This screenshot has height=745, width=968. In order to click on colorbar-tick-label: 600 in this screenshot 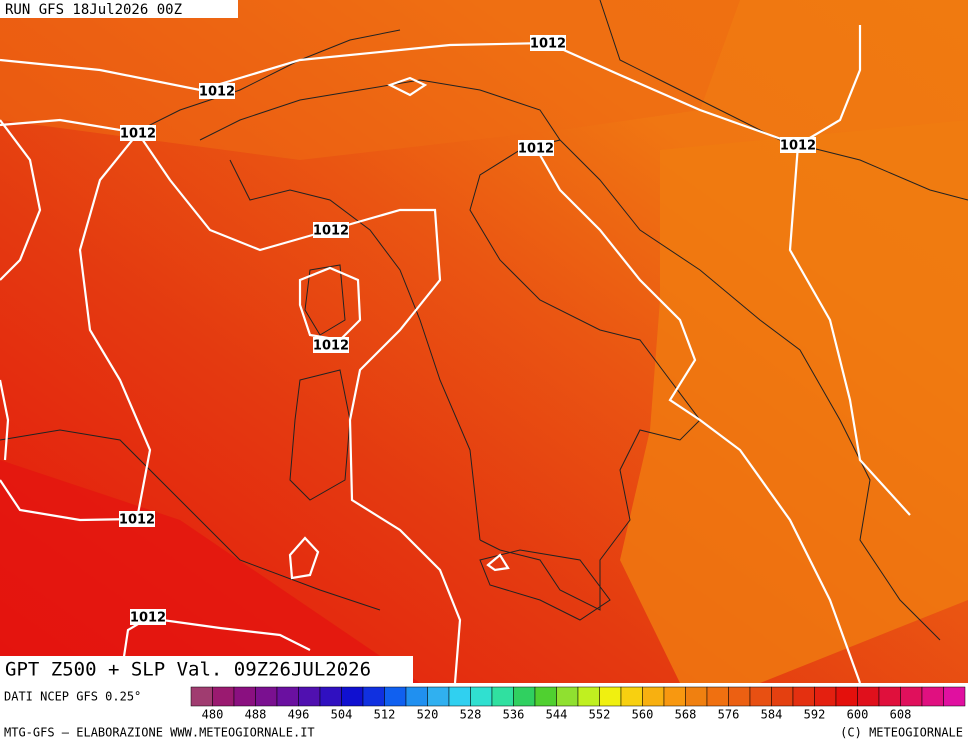, I will do `click(858, 715)`.